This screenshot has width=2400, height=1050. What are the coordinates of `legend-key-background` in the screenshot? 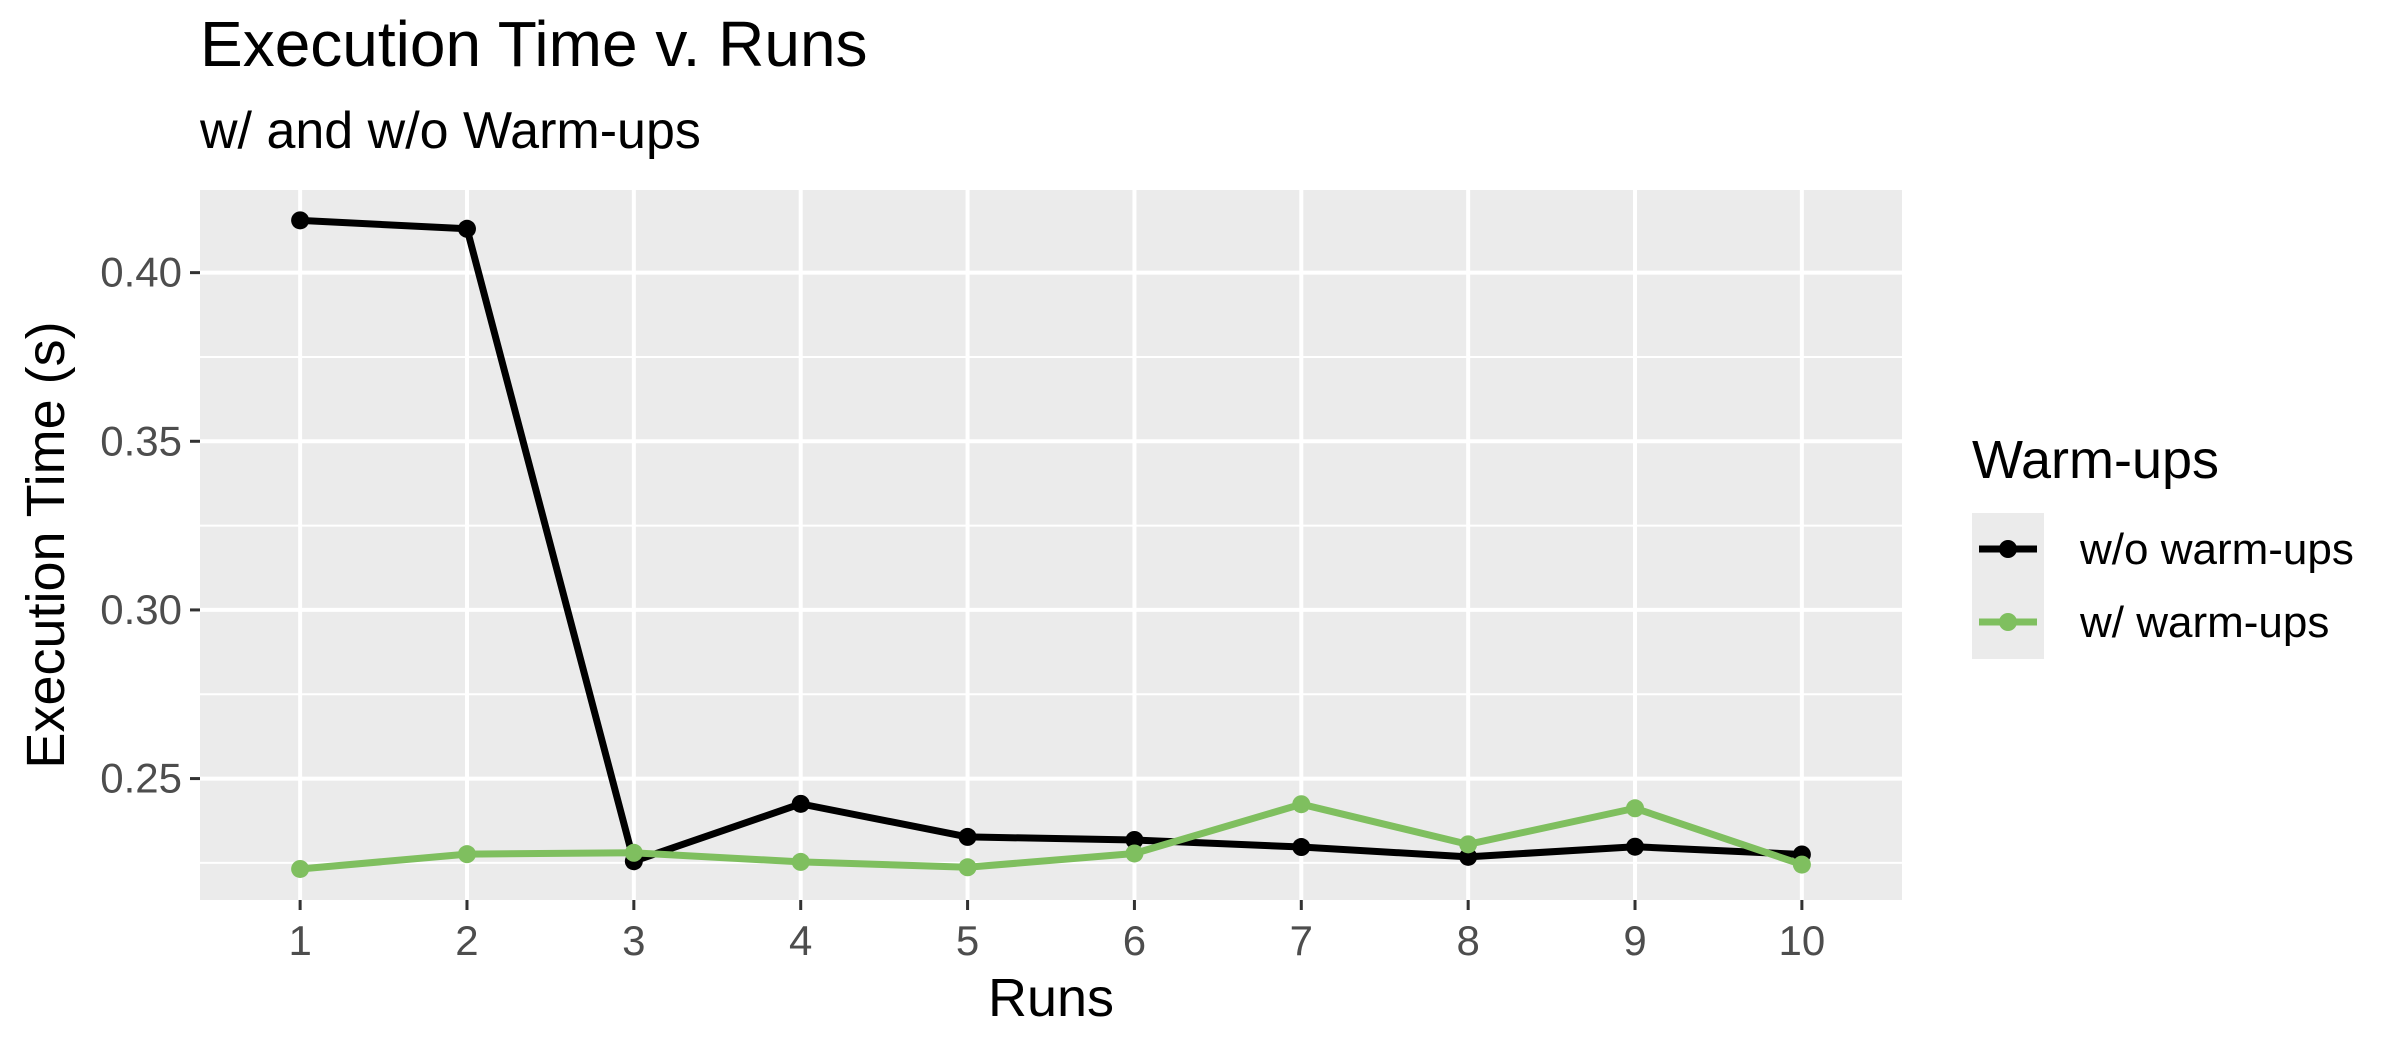 It's located at (2008, 586).